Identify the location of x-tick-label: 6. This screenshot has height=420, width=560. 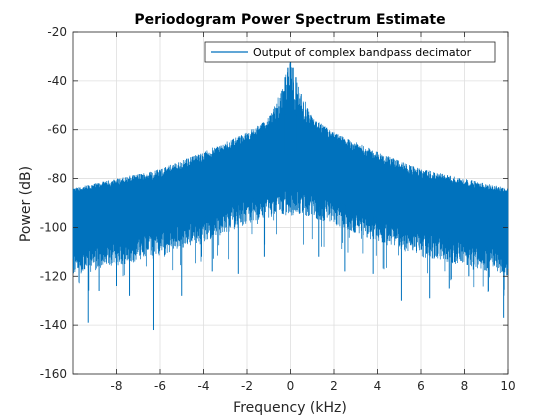
(421, 386).